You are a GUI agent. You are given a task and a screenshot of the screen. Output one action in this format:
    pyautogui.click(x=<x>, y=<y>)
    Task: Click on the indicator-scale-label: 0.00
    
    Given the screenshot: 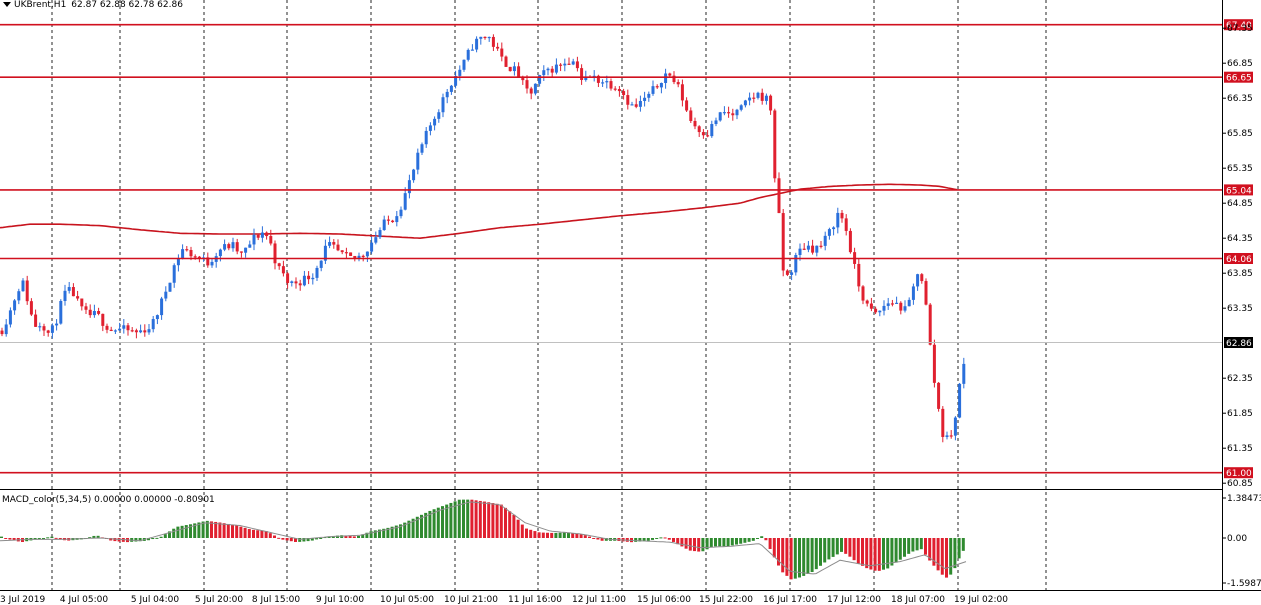 What is the action you would take?
    pyautogui.click(x=1237, y=539)
    